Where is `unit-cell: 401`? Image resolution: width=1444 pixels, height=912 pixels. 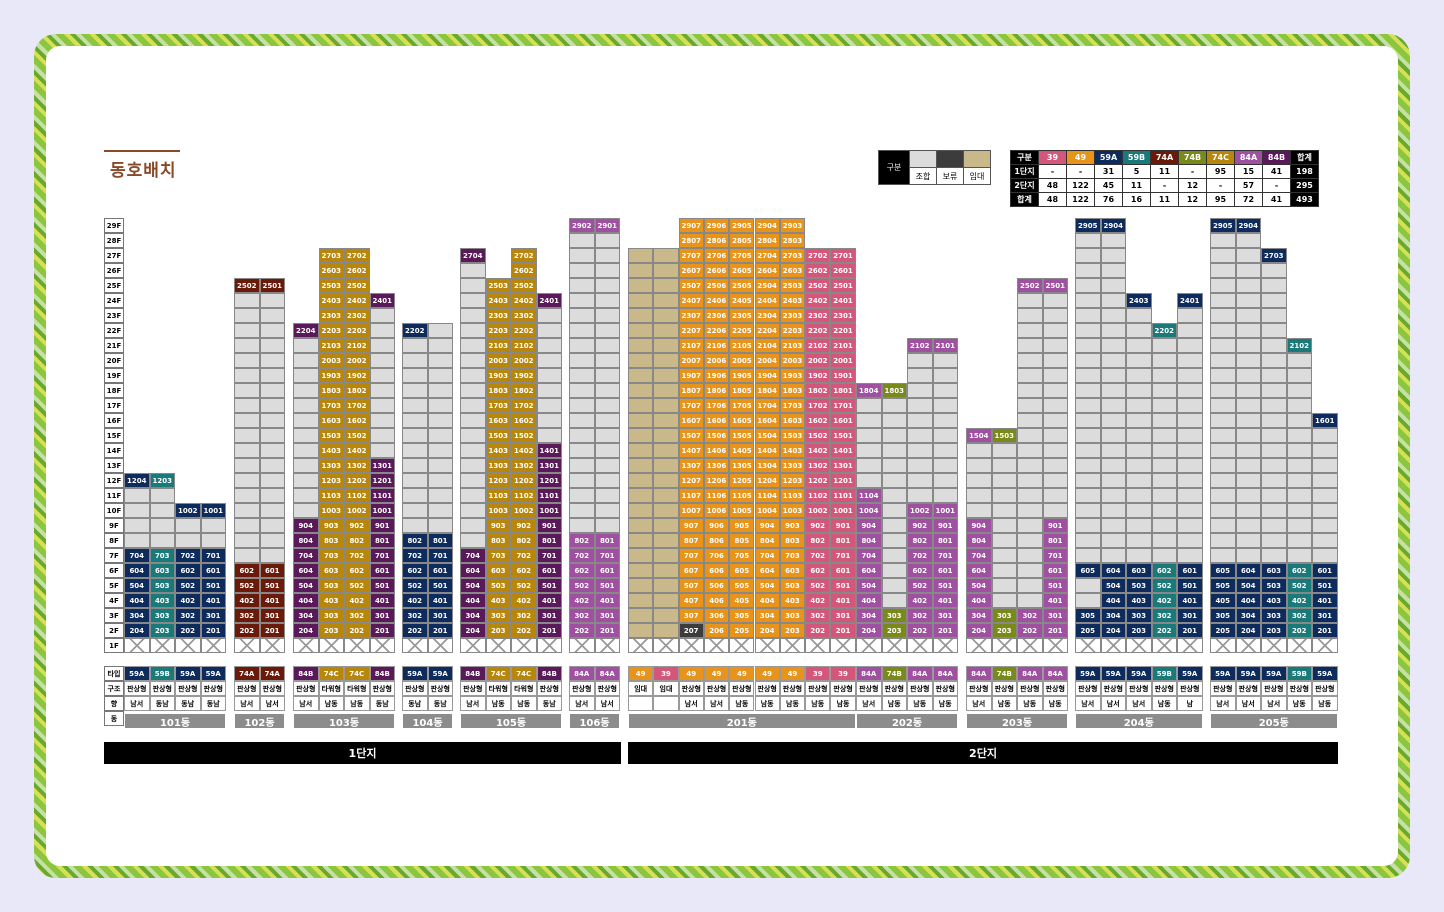
unit-cell: 401 is located at coordinates (607, 600).